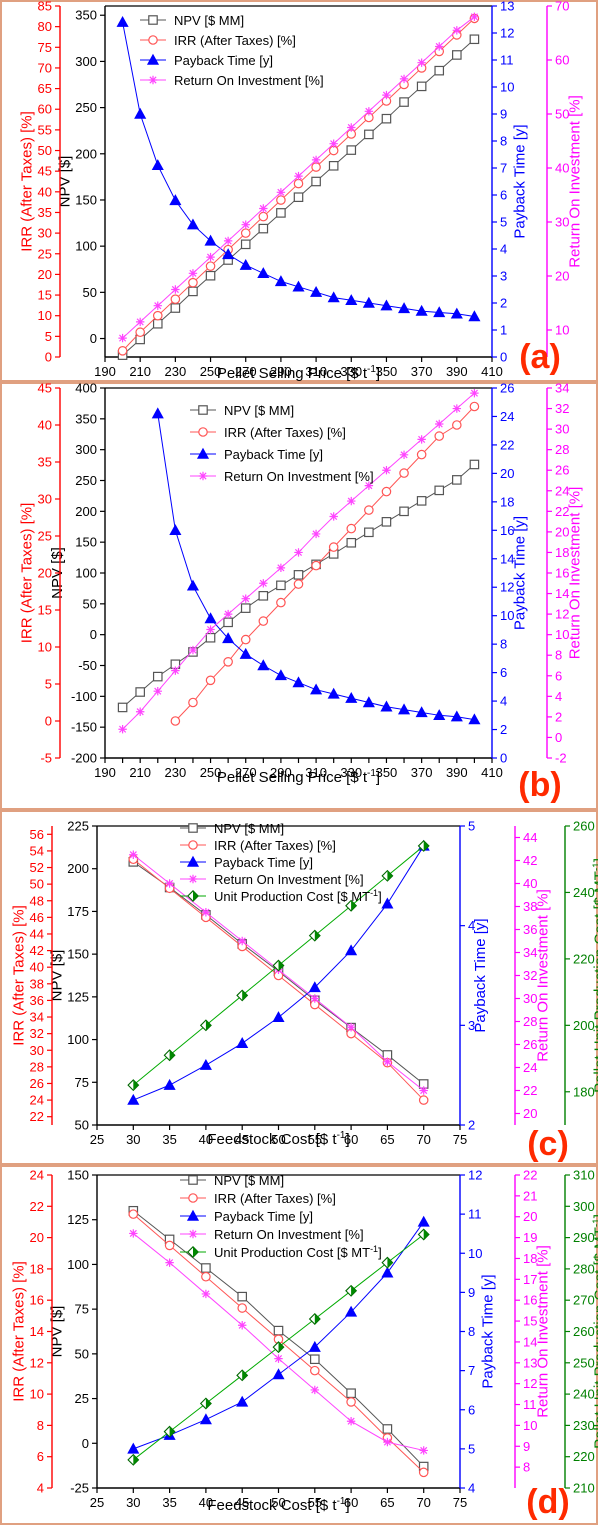 The width and height of the screenshot is (598, 1525). Describe the element at coordinates (56, 976) in the screenshot. I see `npv-axis-title: NPV [$]` at that location.